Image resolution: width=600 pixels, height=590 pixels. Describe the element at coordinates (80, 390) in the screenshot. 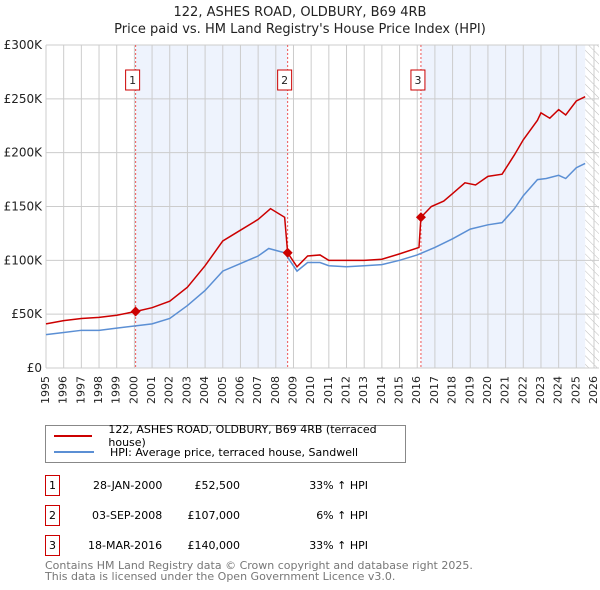

I see `x-tick-label: 1997` at that location.